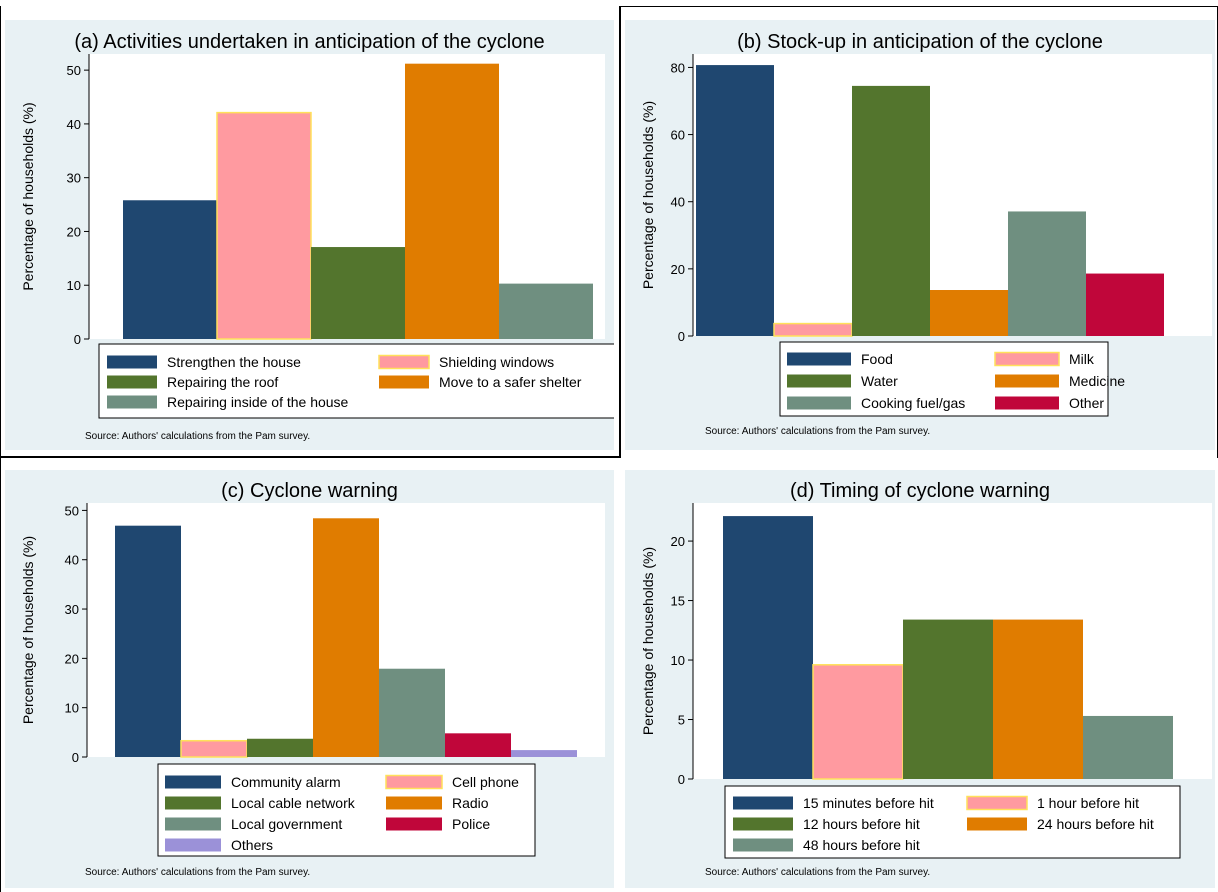 This screenshot has width=1218, height=892. I want to click on bar-police, so click(478, 745).